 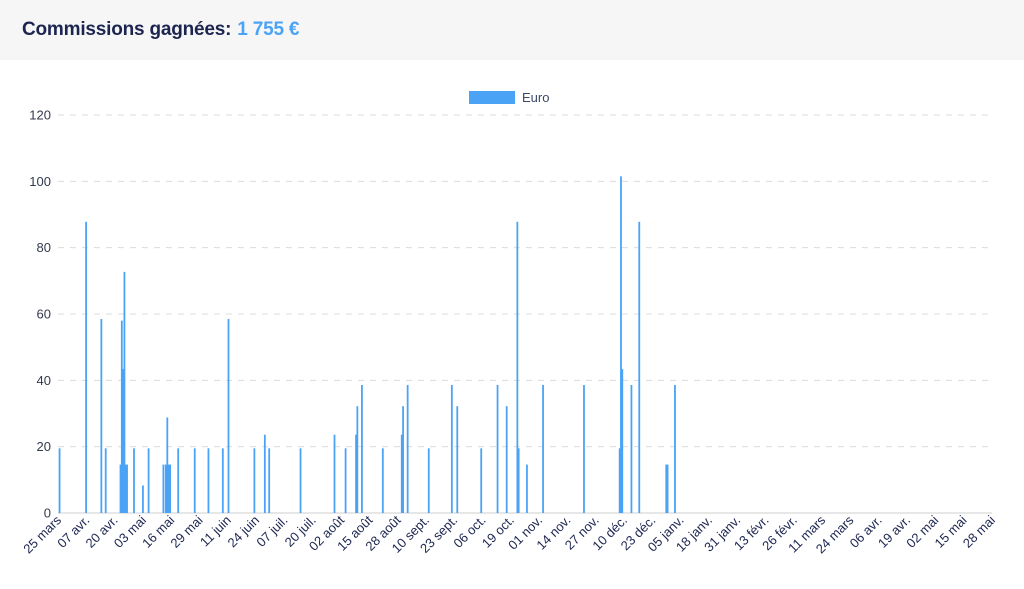 I want to click on y-tick-label: 0, so click(x=47, y=513).